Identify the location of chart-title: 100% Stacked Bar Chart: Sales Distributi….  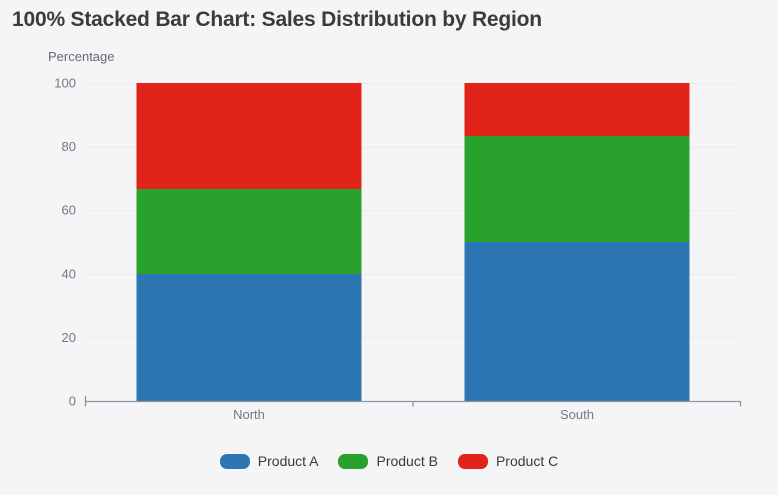
(277, 19).